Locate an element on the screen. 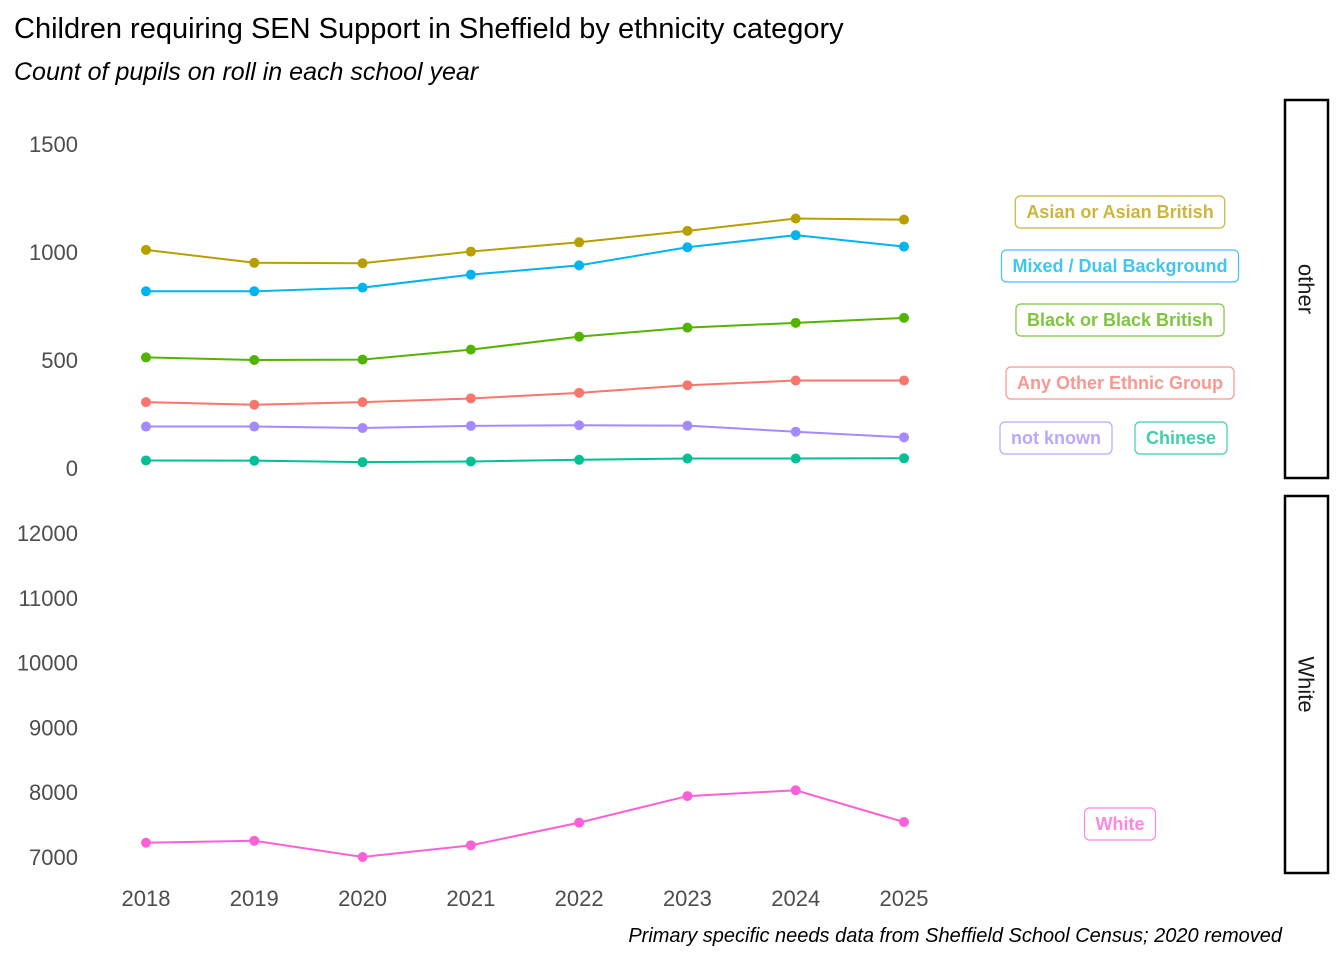 Image resolution: width=1344 pixels, height=960 pixels. series-label: Asian or Asian British is located at coordinates (1120, 212).